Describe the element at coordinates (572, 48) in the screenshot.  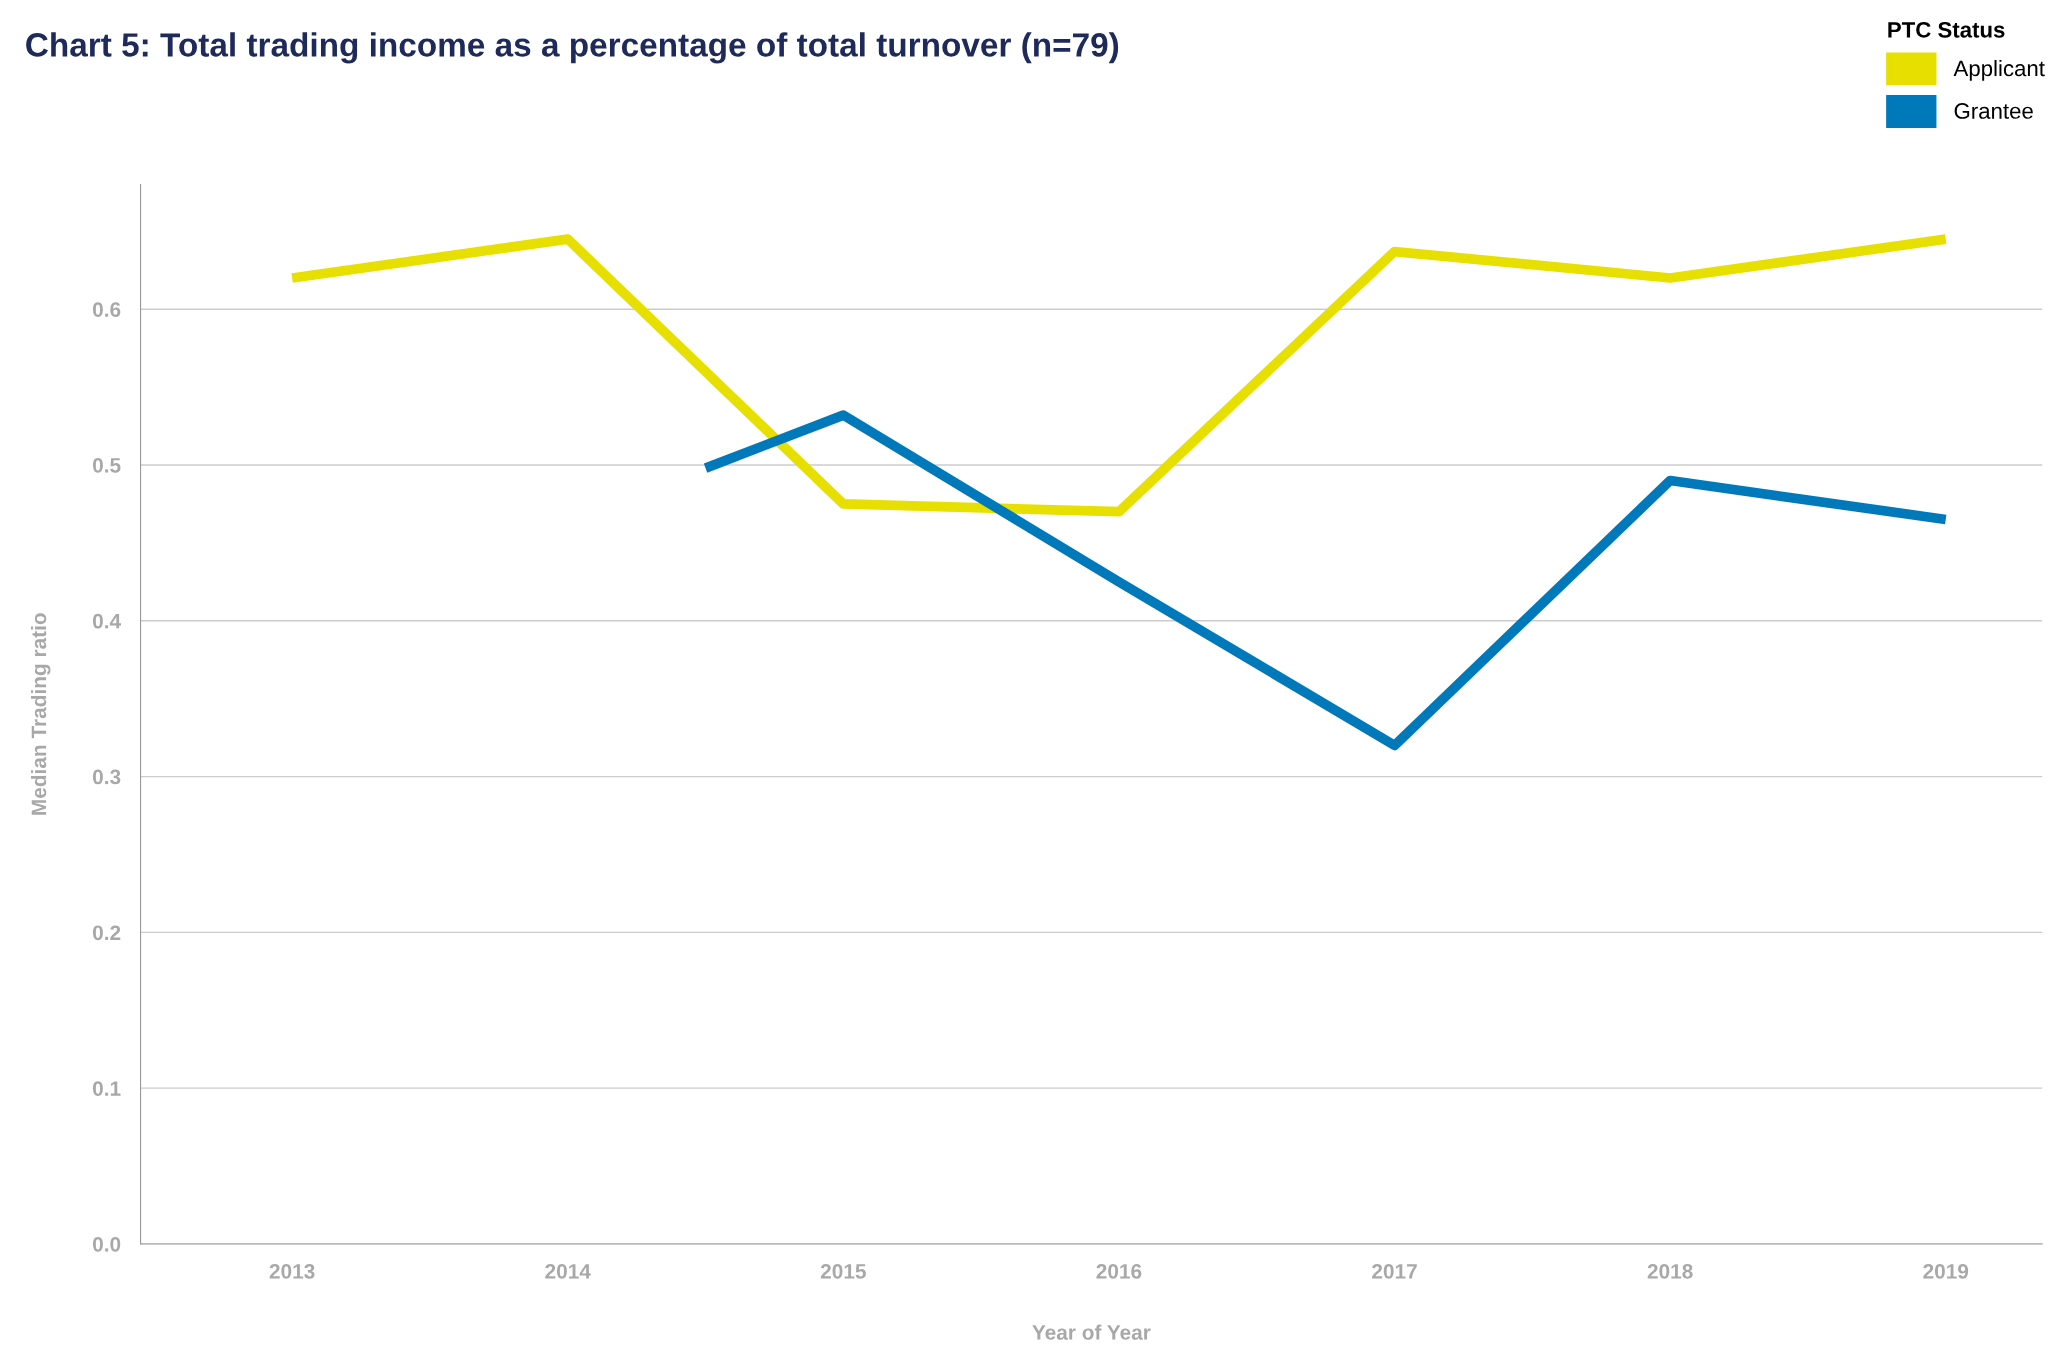
I see `chart-title: Chart 5: Total trading income as a percentage of total turnover (n=79)` at that location.